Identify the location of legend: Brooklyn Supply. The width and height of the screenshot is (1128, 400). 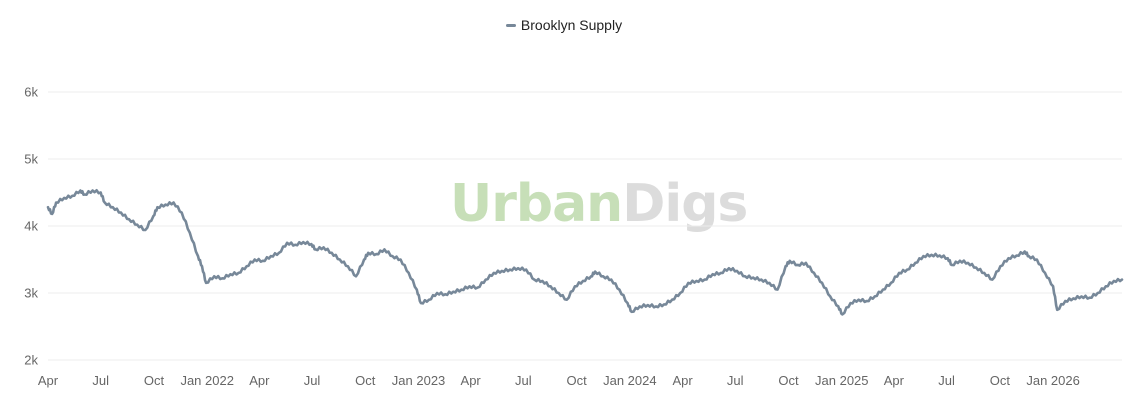
(564, 25).